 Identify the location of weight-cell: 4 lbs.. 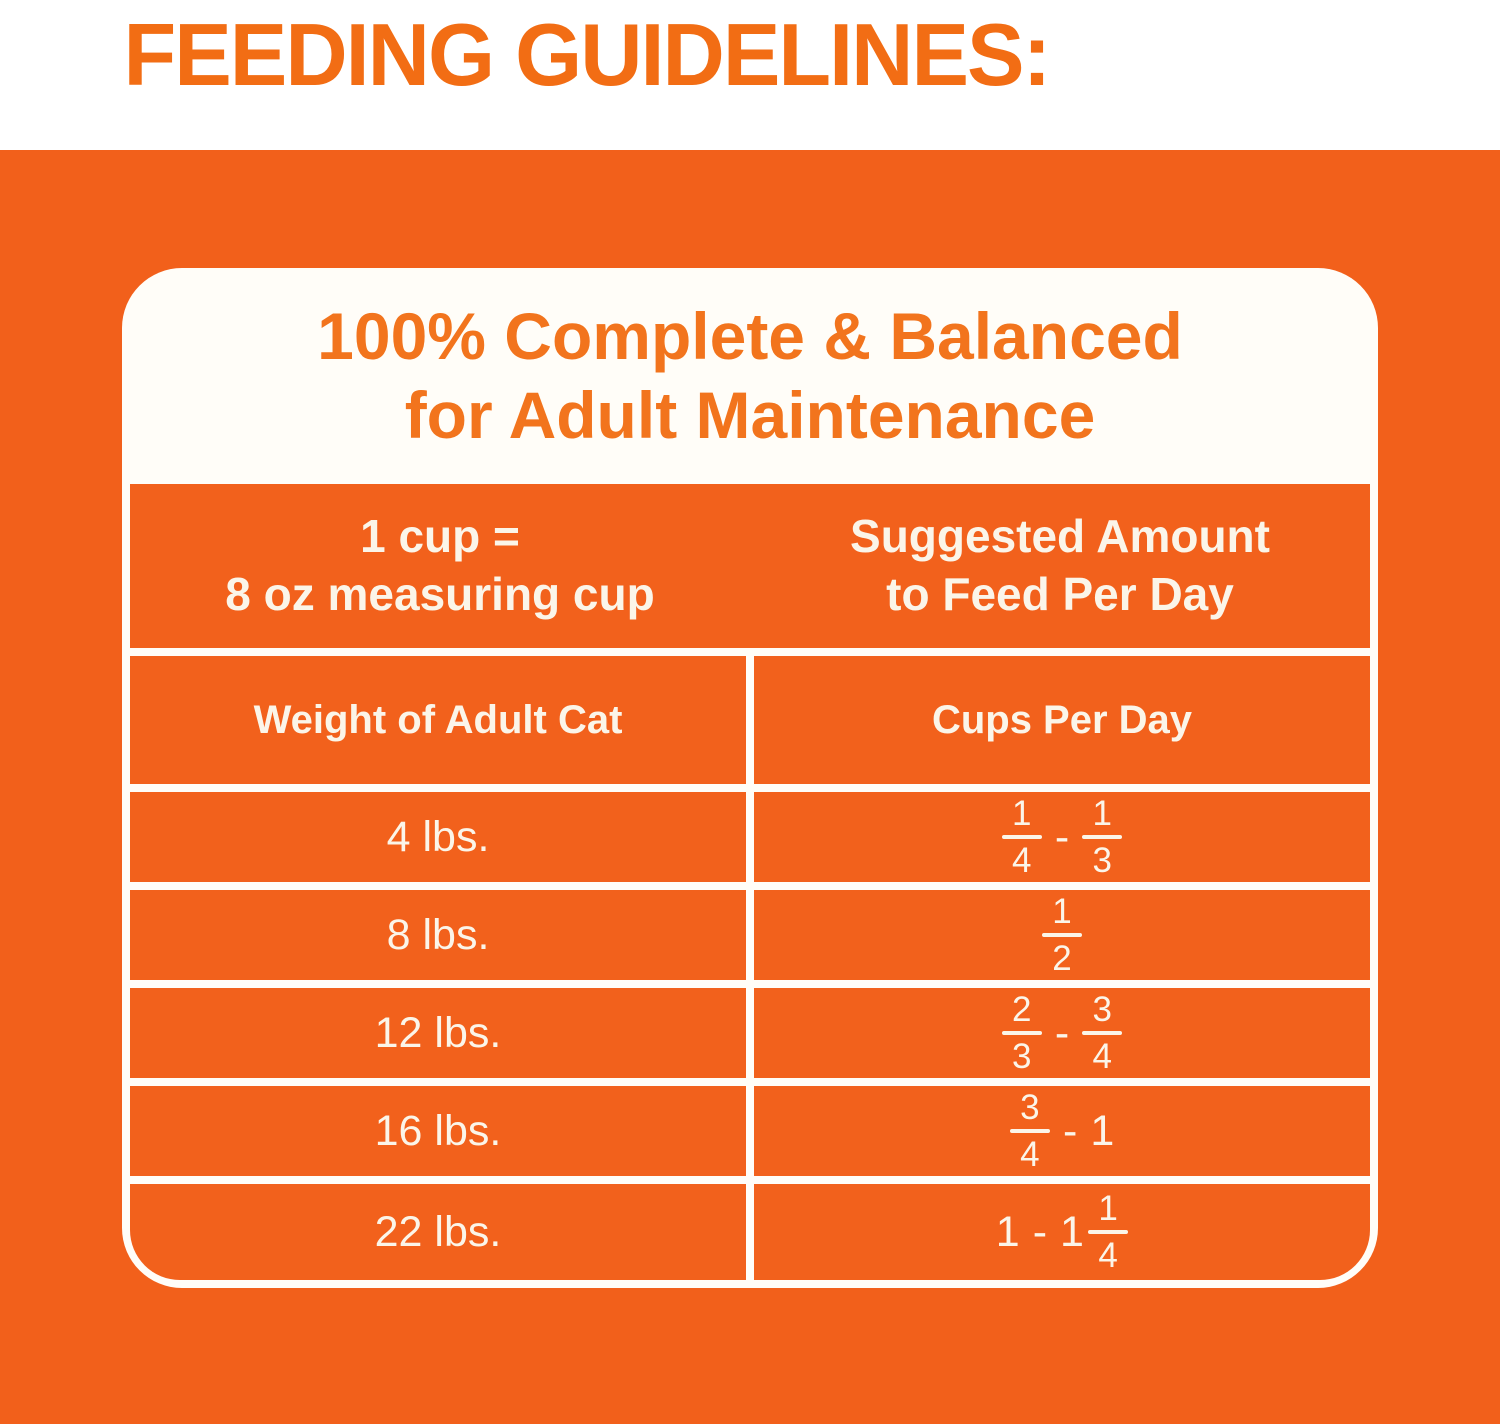
(438, 837).